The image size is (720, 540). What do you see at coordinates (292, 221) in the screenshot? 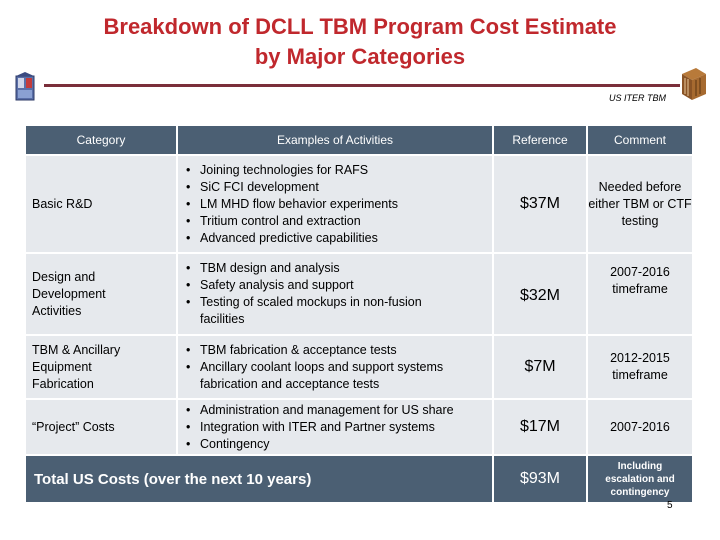
I see `activity-item: Tritium control and extraction` at bounding box center [292, 221].